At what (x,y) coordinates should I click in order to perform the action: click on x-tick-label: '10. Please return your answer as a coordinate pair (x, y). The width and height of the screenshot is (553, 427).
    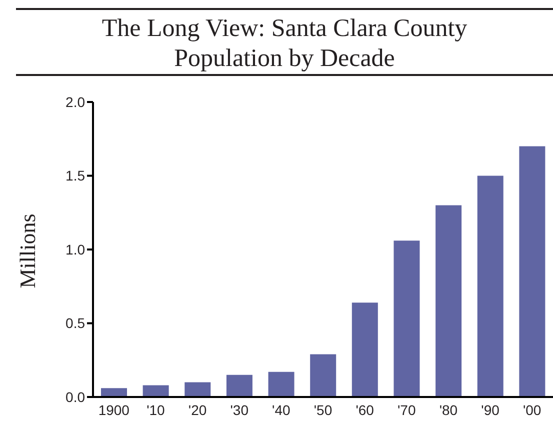
    Looking at the image, I should click on (156, 410).